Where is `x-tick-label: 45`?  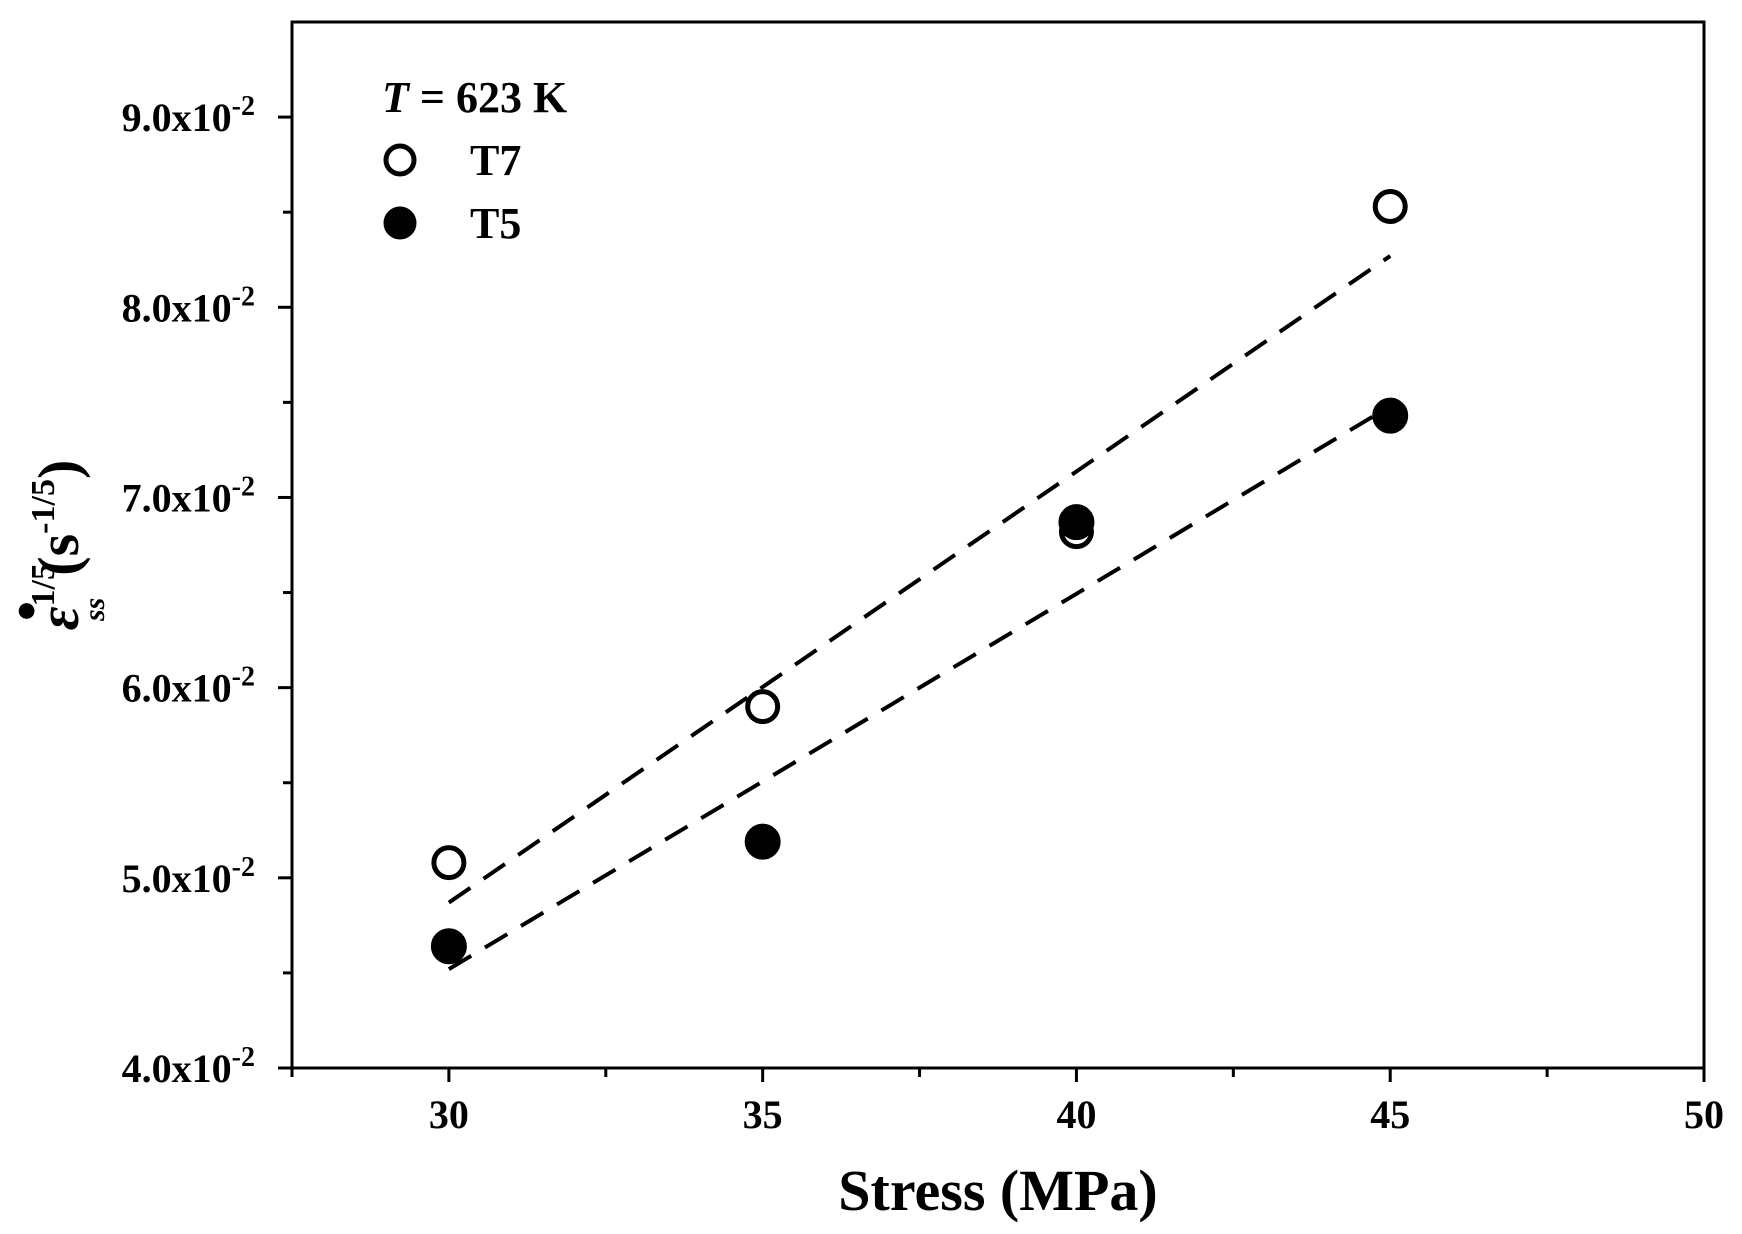
x-tick-label: 45 is located at coordinates (1390, 1114).